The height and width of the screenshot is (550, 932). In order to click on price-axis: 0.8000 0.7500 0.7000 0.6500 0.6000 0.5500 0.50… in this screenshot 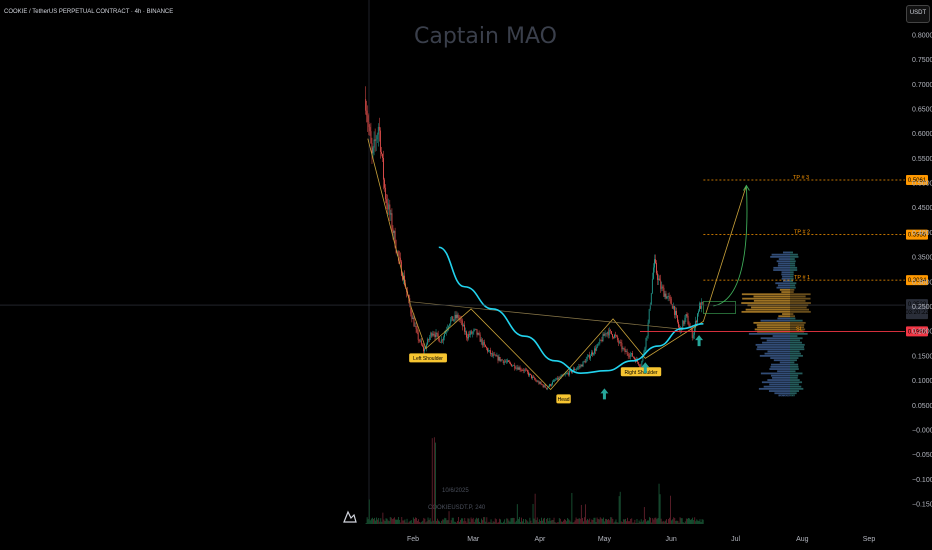, I will do `click(922, 270)`.